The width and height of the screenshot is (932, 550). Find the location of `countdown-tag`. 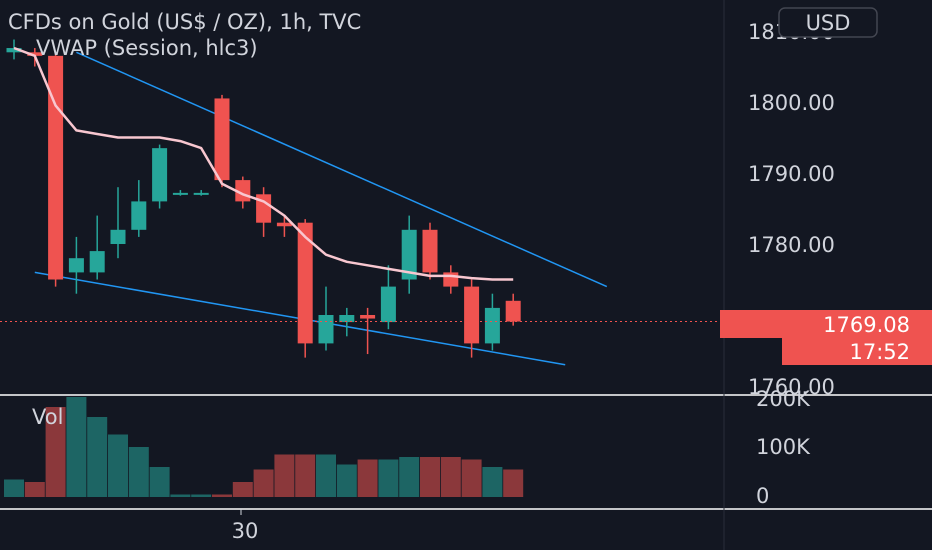

countdown-tag is located at coordinates (857, 351).